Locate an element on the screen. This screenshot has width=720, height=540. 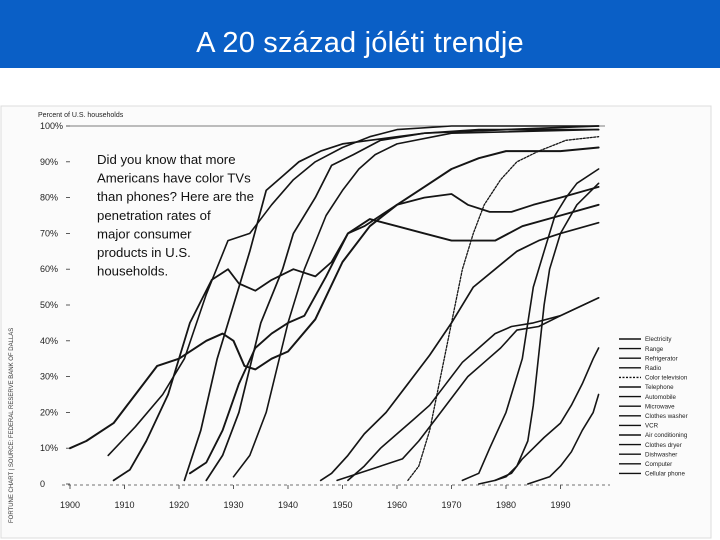
x-tick-label: 1970 is located at coordinates (452, 505).